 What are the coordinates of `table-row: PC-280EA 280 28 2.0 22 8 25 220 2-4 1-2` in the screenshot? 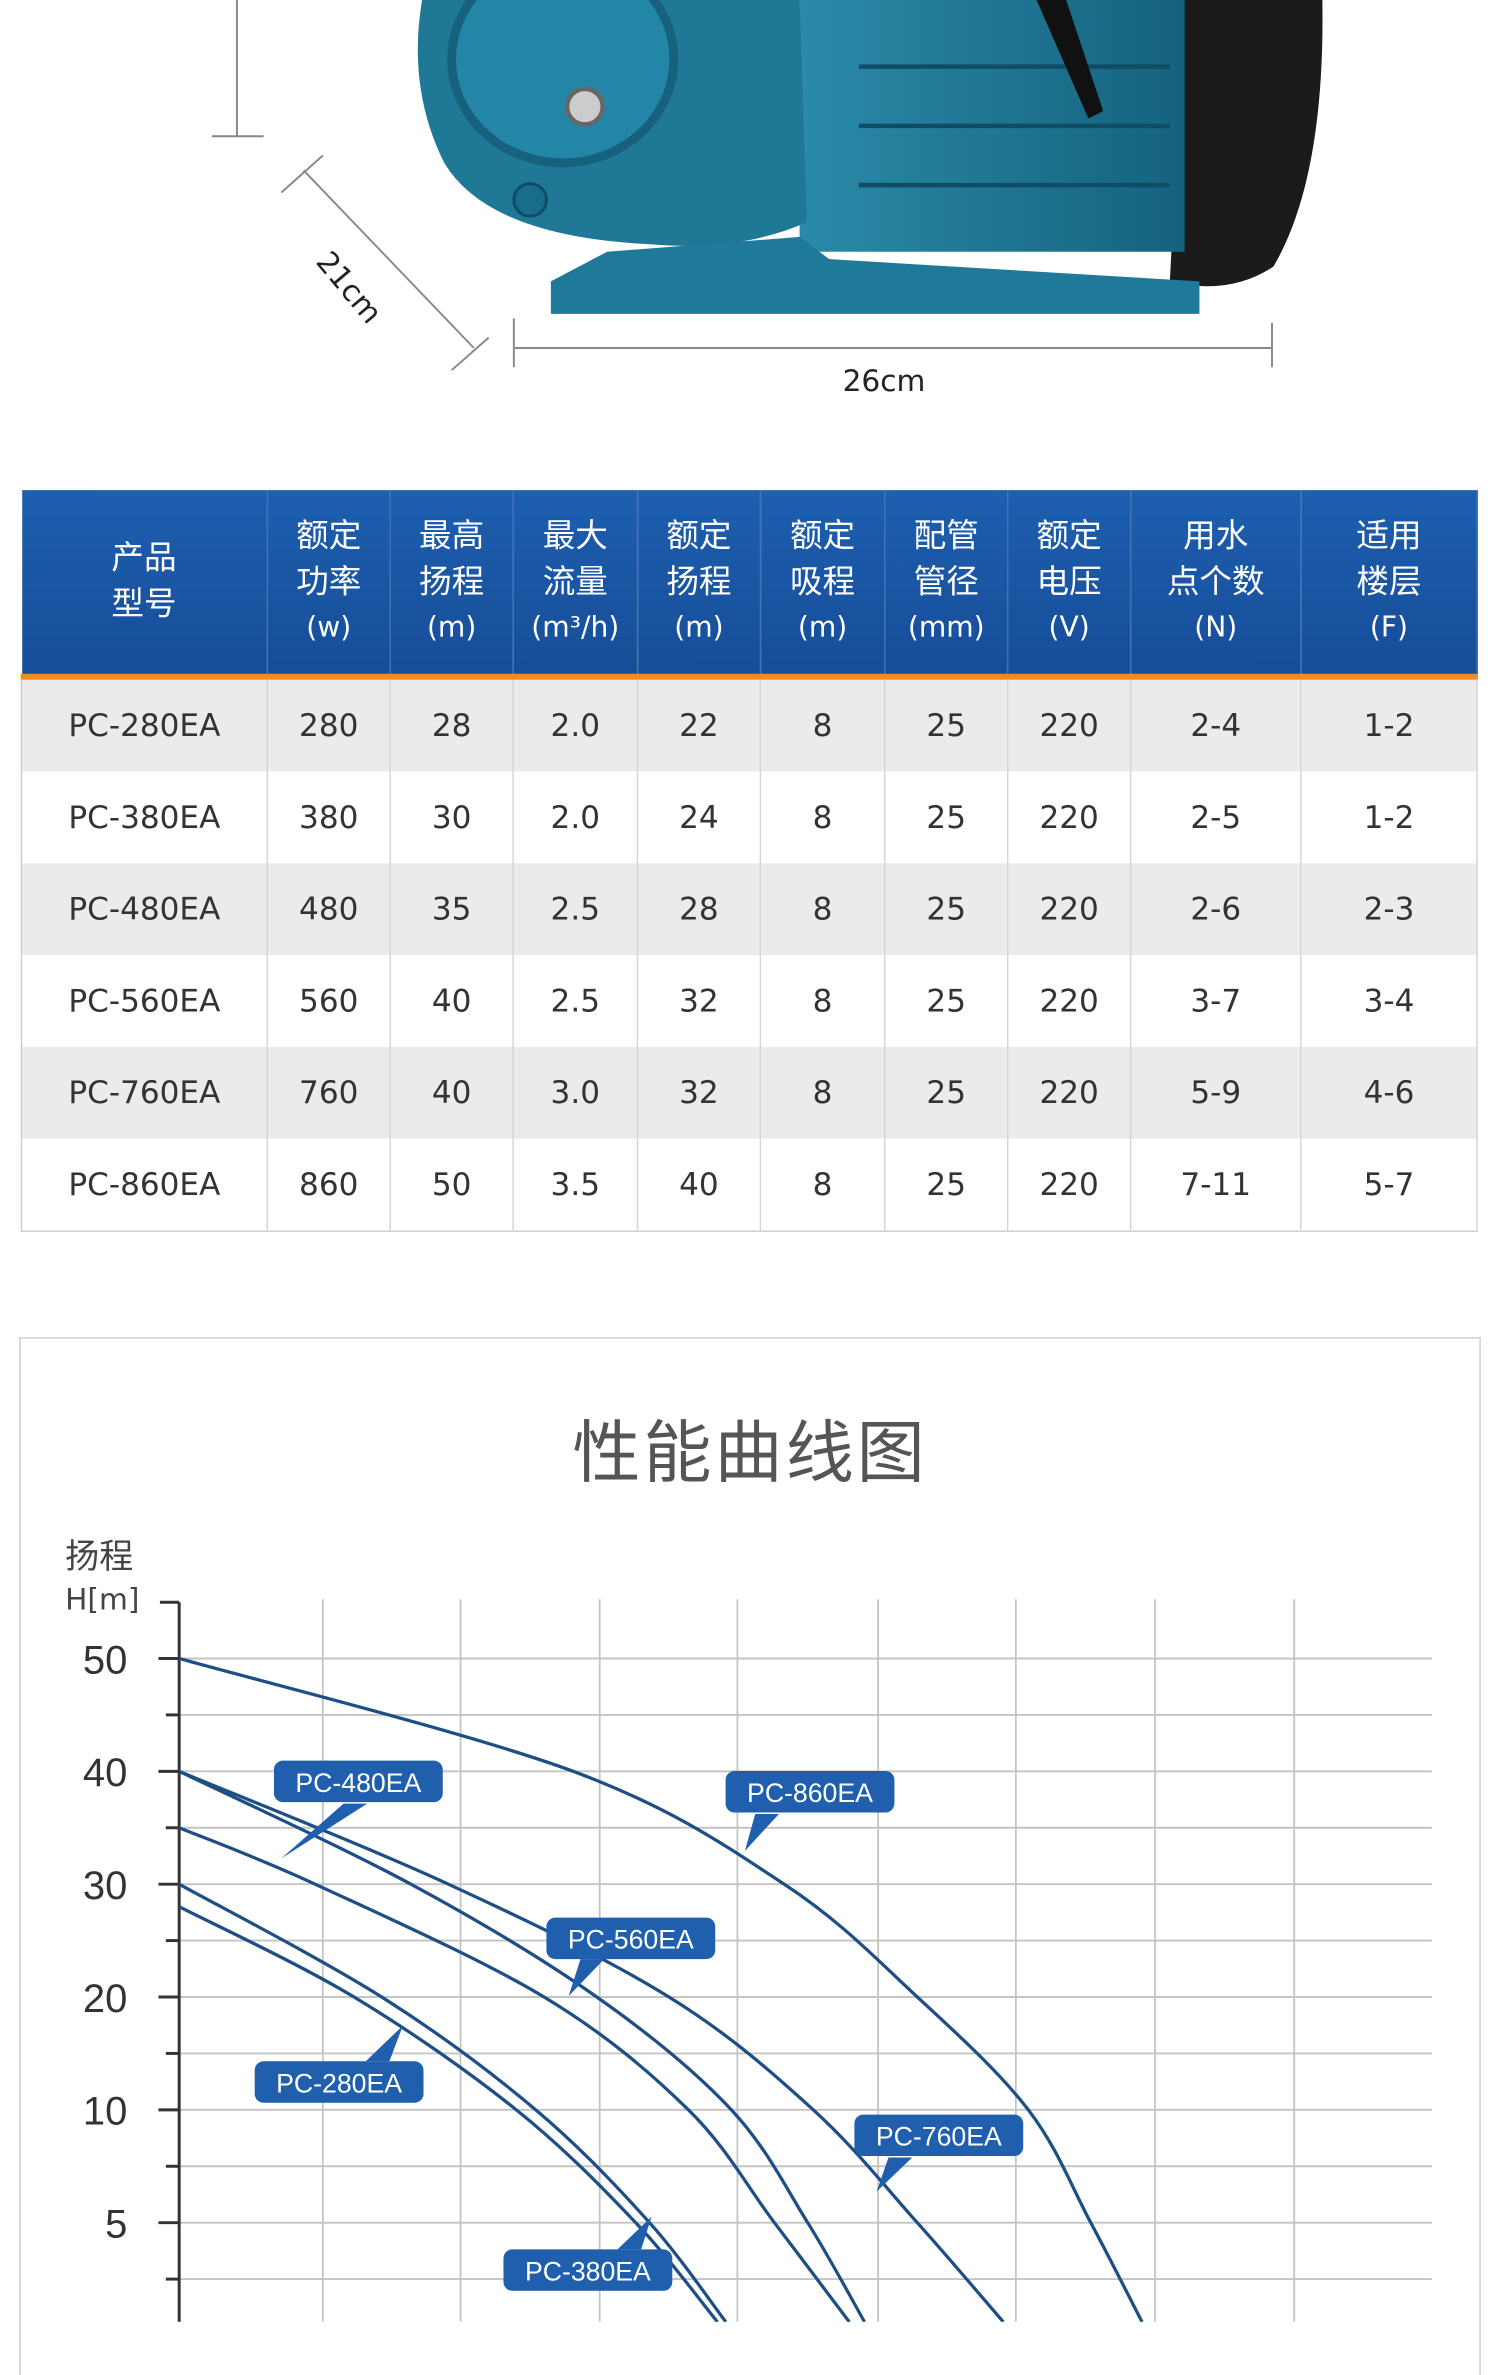 It's located at (749, 724).